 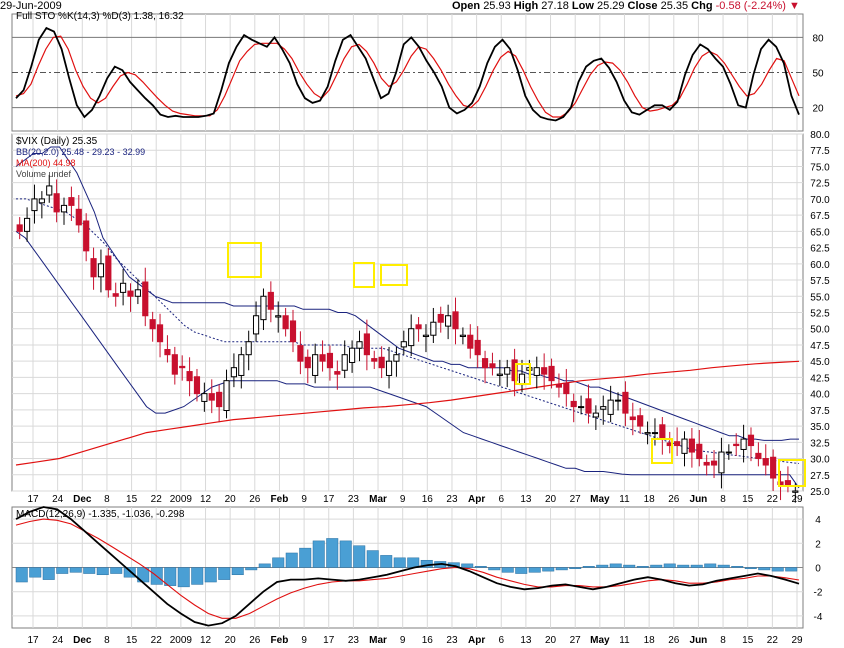 What do you see at coordinates (820, 411) in the screenshot?
I see `price-y-tick: 37.5` at bounding box center [820, 411].